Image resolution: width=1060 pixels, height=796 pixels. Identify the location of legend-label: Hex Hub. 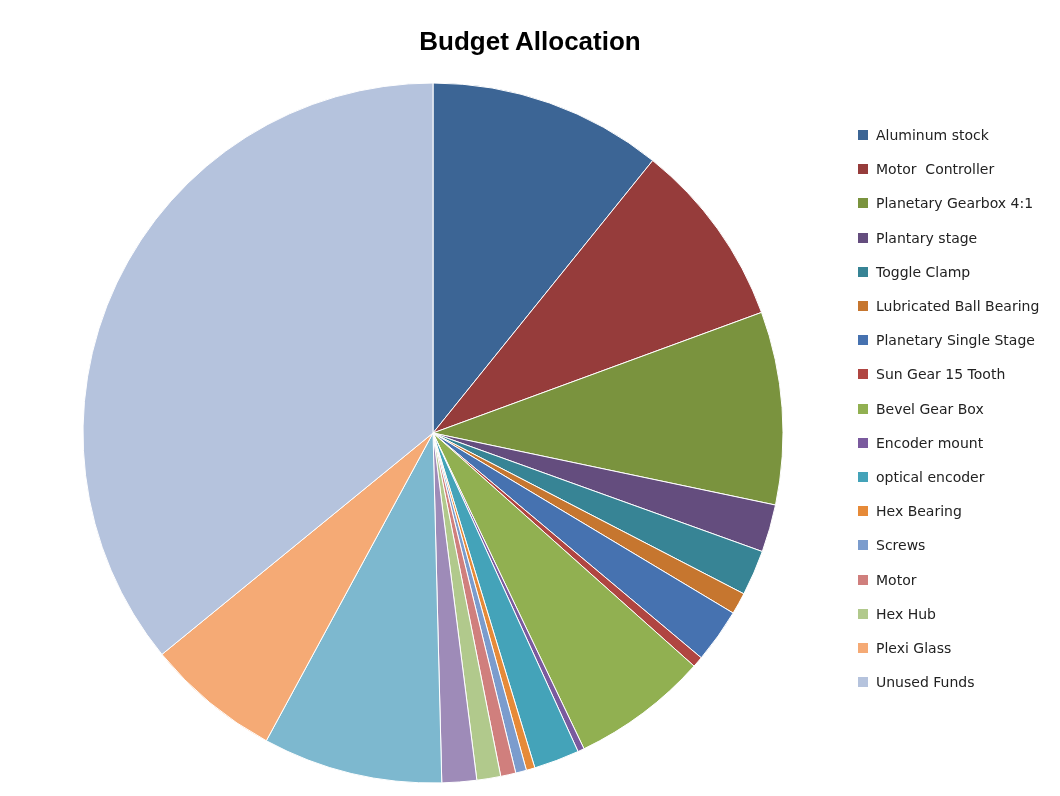
(906, 613).